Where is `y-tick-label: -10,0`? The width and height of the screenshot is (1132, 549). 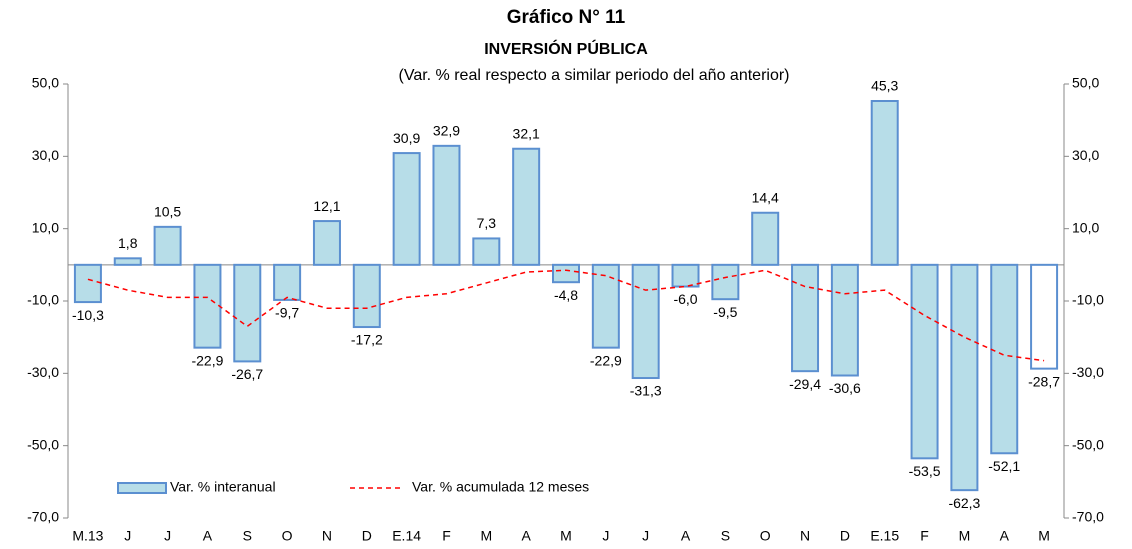
y-tick-label: -10,0 is located at coordinates (43, 300).